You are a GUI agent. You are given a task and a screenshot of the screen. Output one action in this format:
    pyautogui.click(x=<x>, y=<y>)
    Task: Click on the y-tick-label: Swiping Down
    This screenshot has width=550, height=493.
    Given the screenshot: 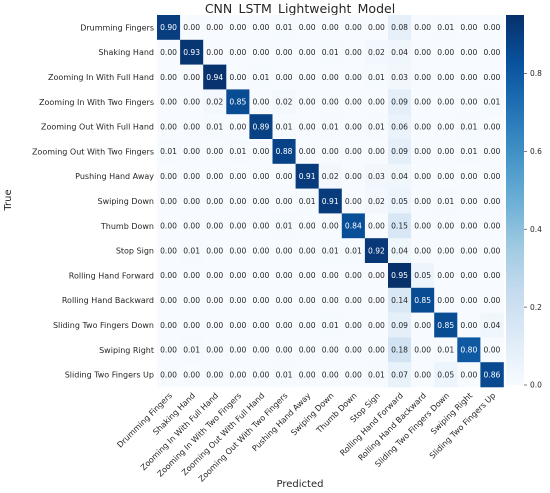 What is the action you would take?
    pyautogui.click(x=125, y=201)
    